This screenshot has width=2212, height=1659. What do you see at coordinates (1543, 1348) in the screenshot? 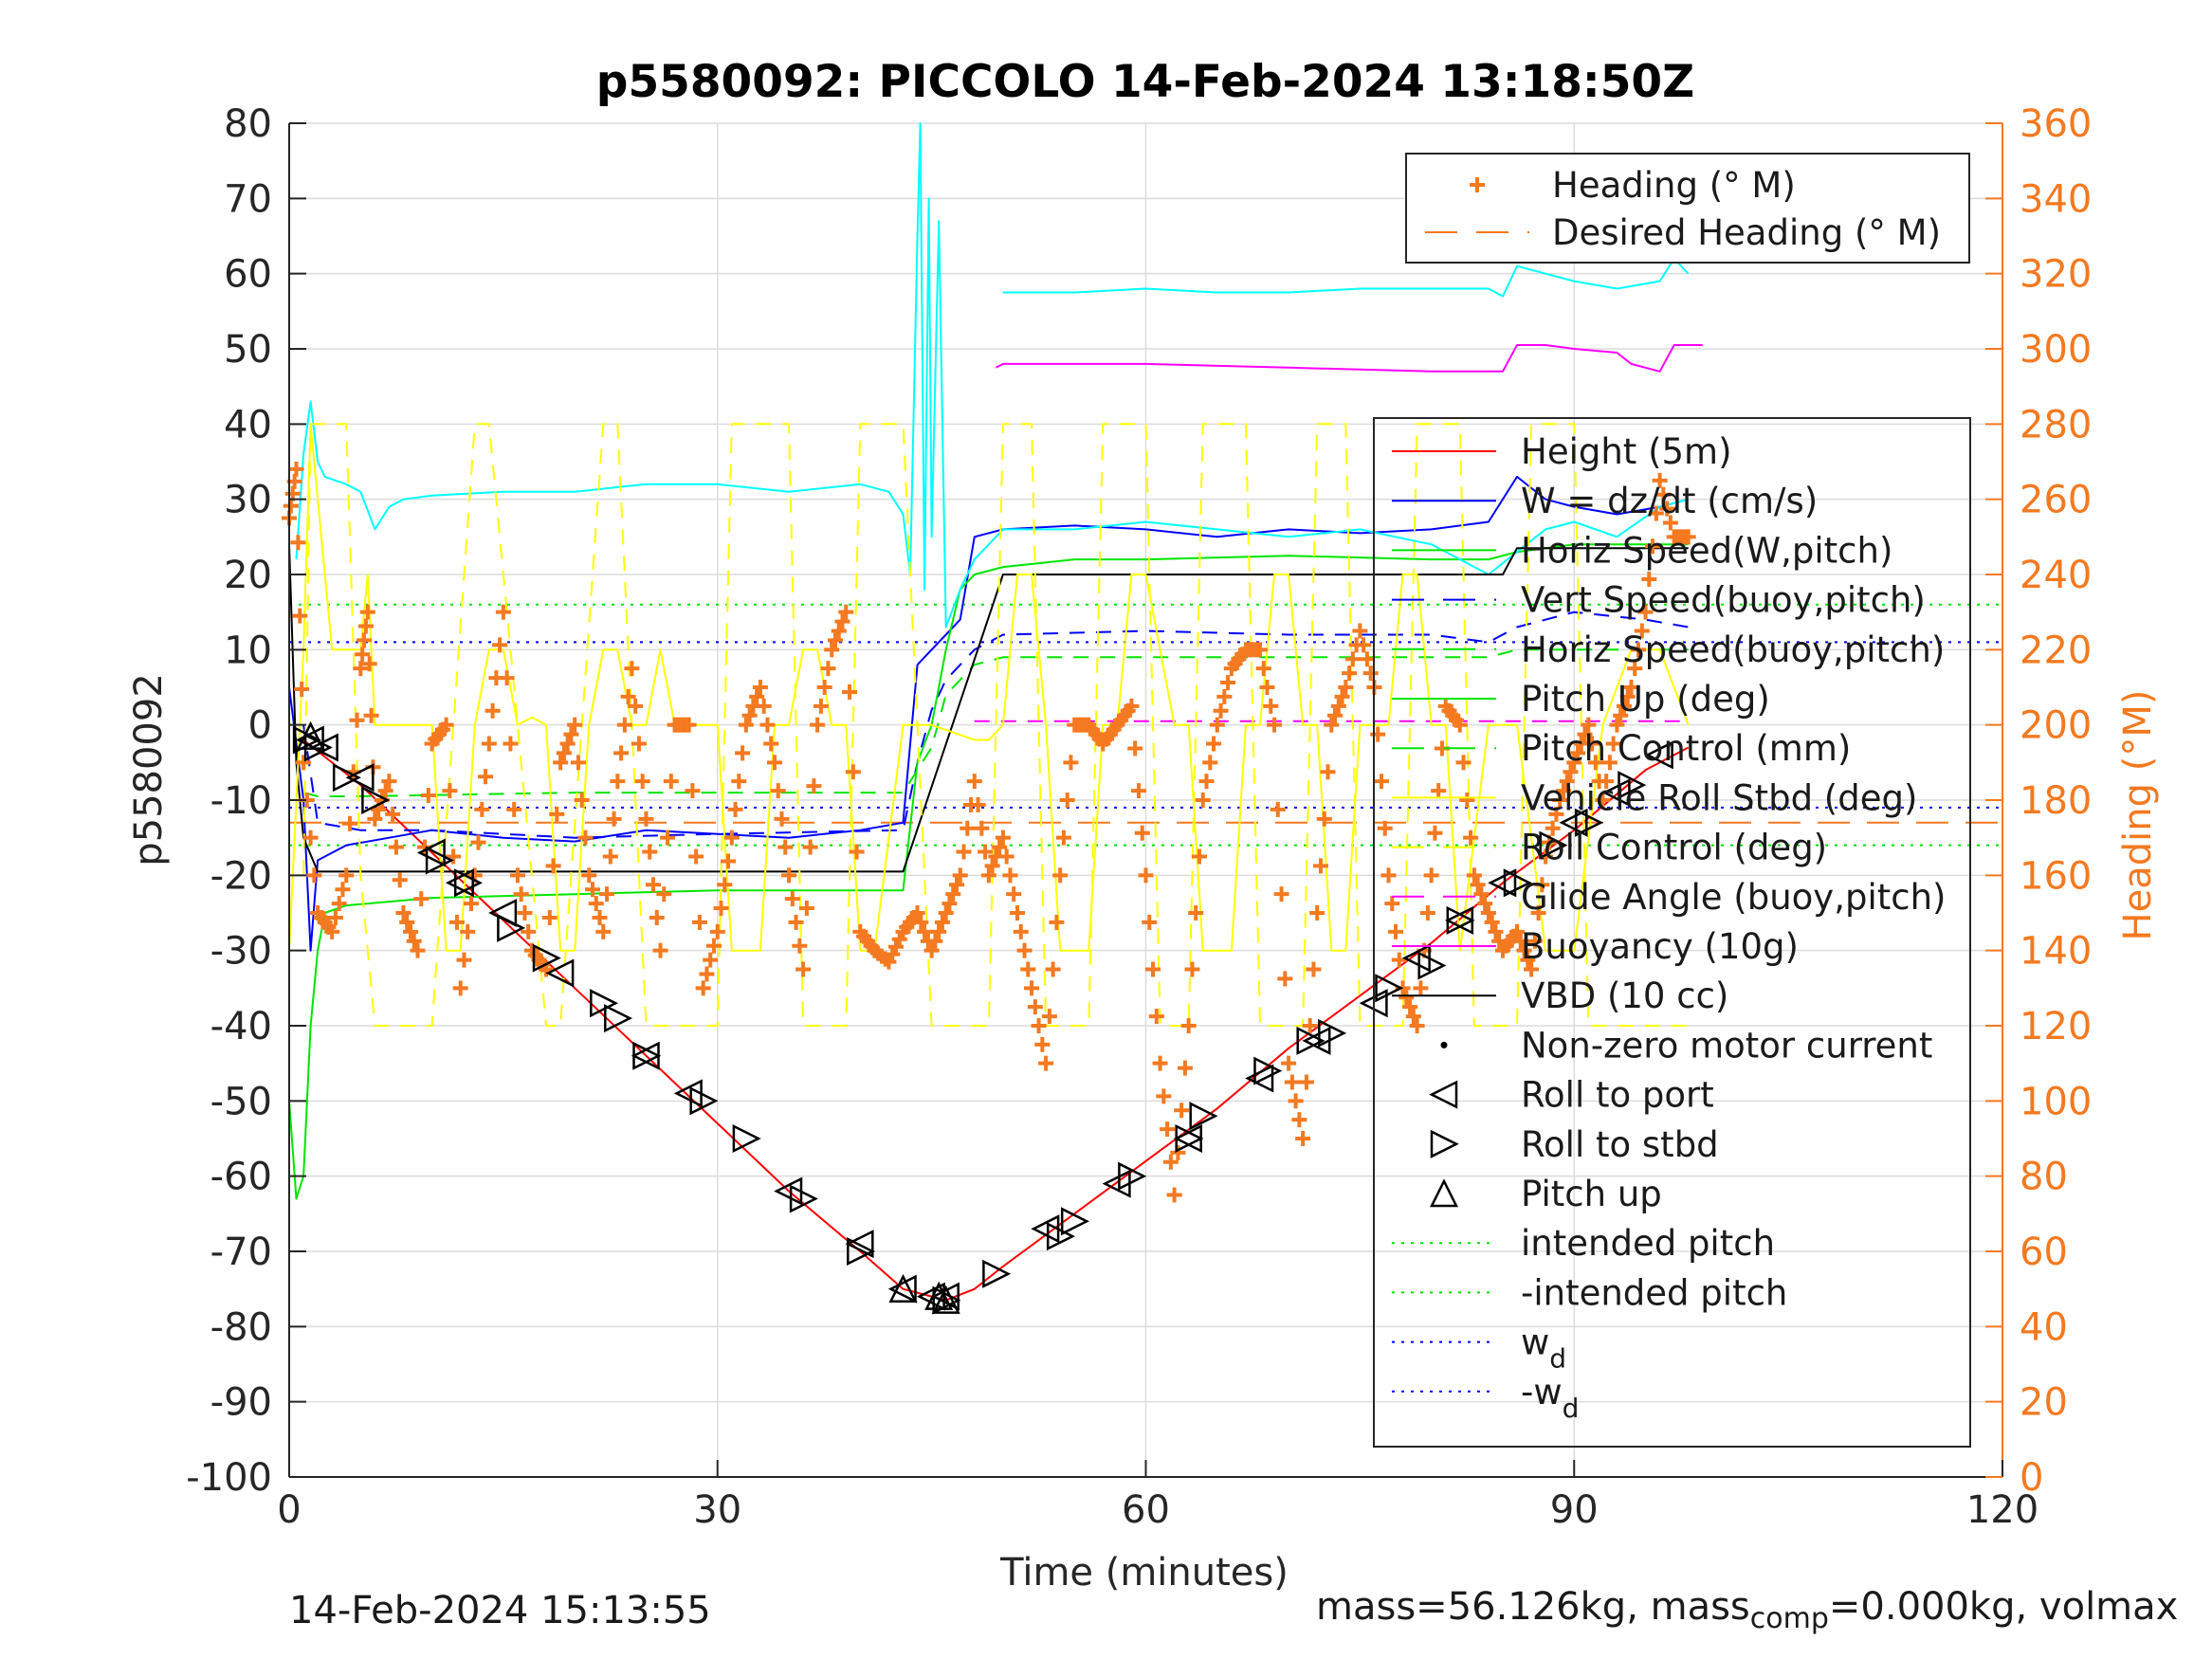
I see `legend-label: wd` at bounding box center [1543, 1348].